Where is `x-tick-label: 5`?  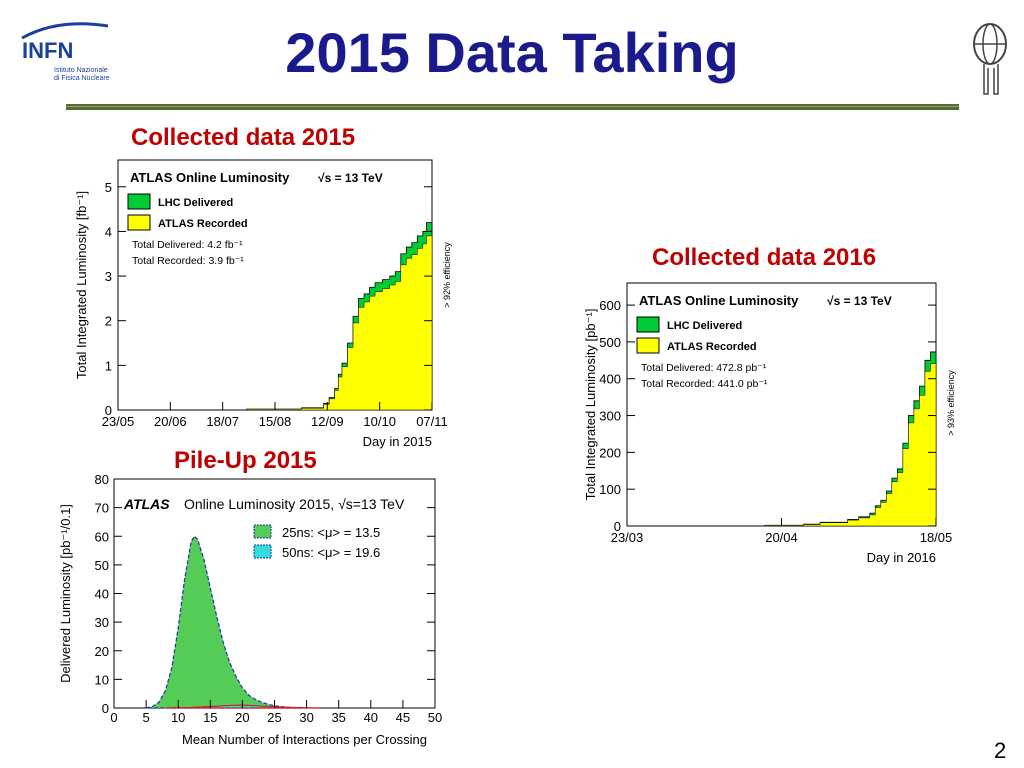
x-tick-label: 5 is located at coordinates (145, 717).